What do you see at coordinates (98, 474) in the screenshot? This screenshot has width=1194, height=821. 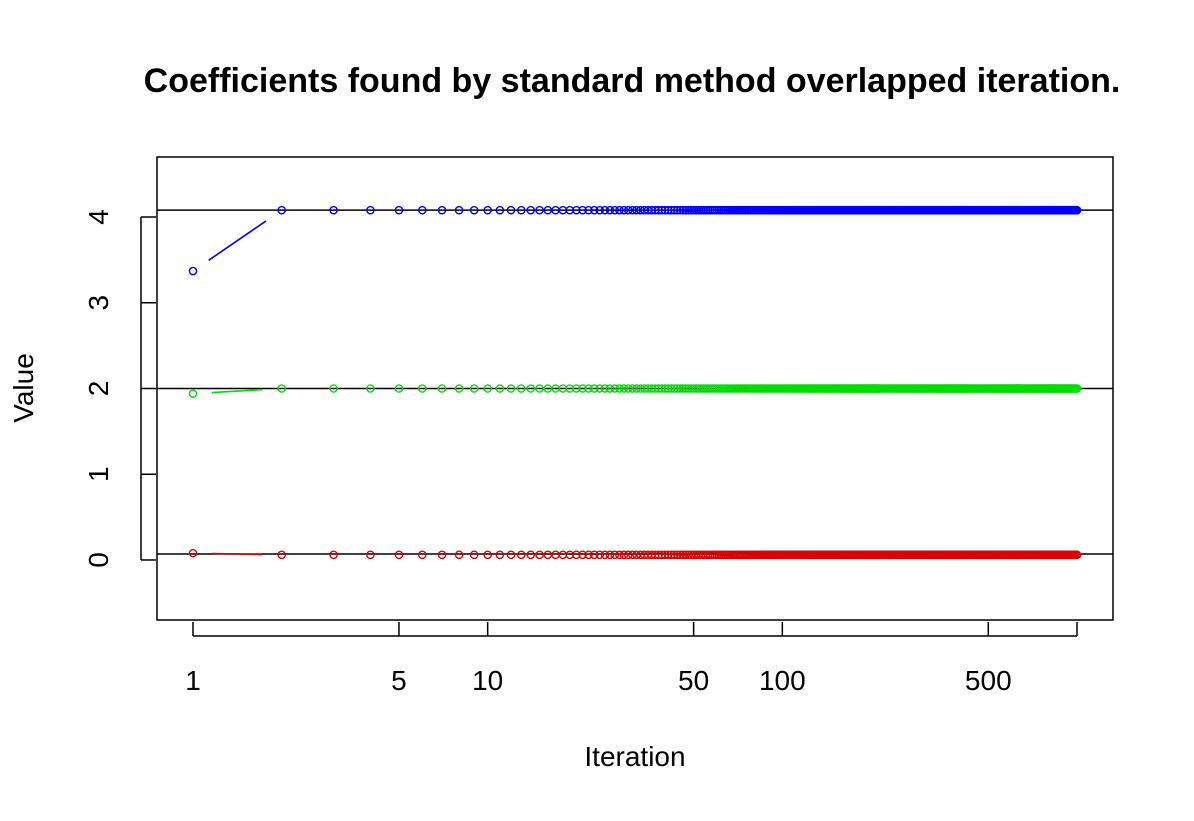 I see `y-tick-label: 1` at bounding box center [98, 474].